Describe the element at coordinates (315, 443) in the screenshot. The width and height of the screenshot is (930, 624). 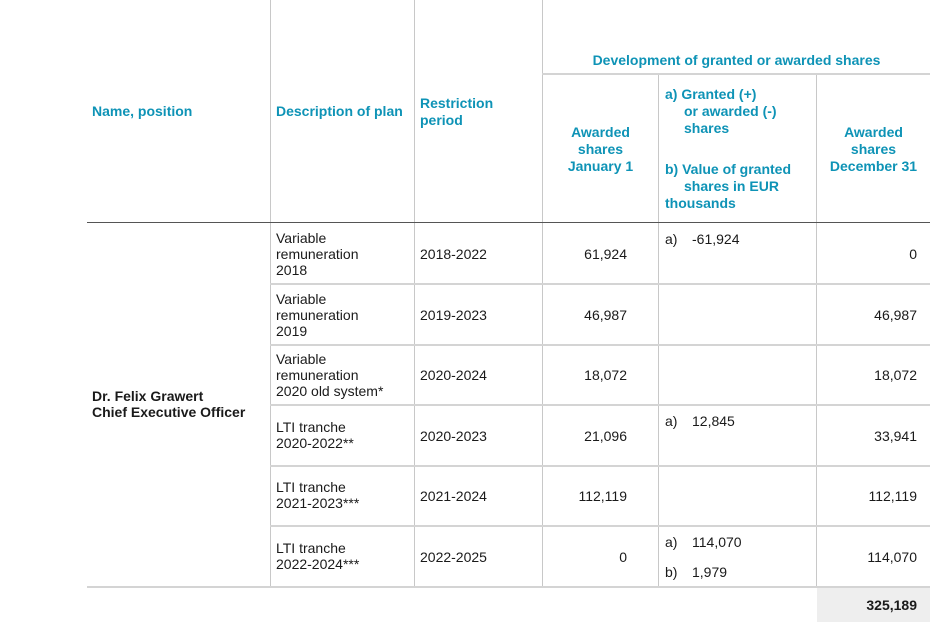
I see `plan-description-line: 2020-2022**` at that location.